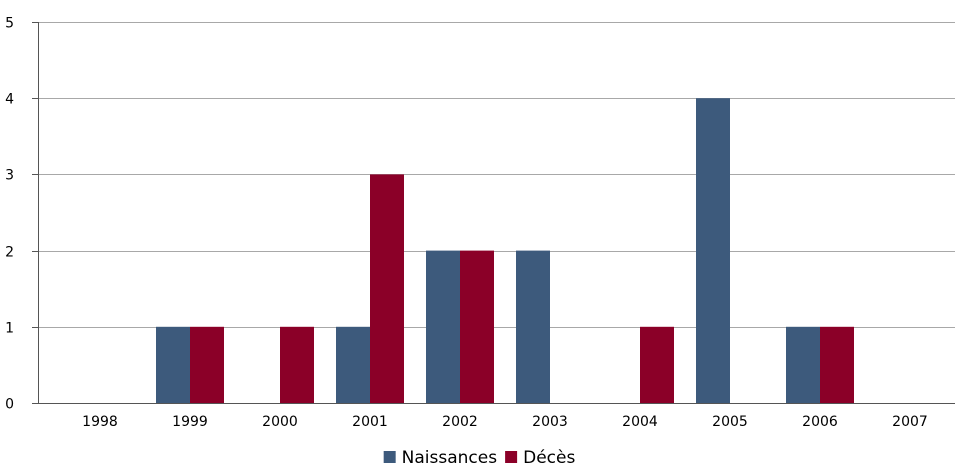  I want to click on bar-d-c-s-2000, so click(297, 364).